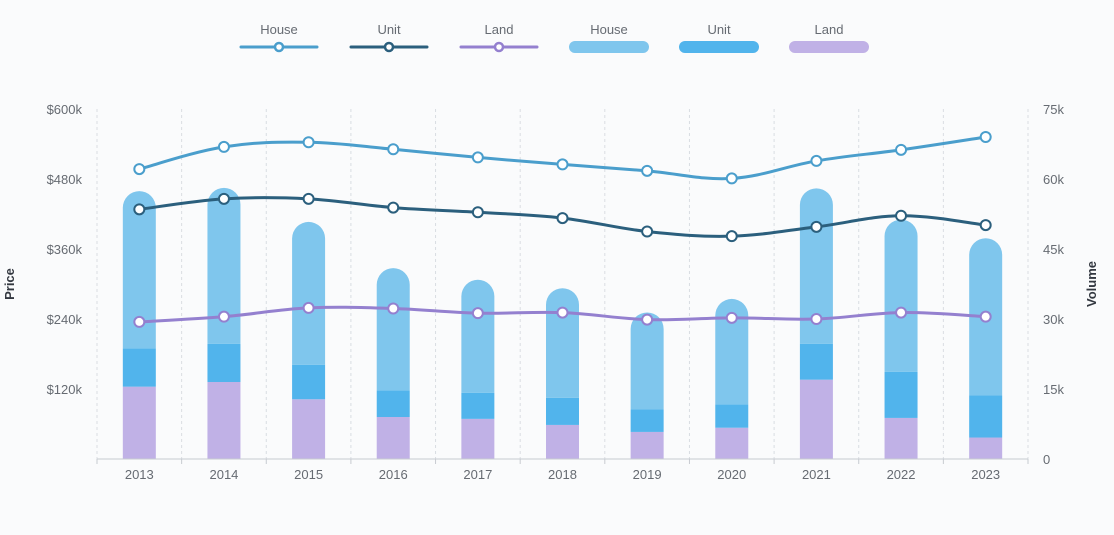 This screenshot has height=535, width=1114. What do you see at coordinates (901, 312) in the screenshot?
I see `point-land-2022` at bounding box center [901, 312].